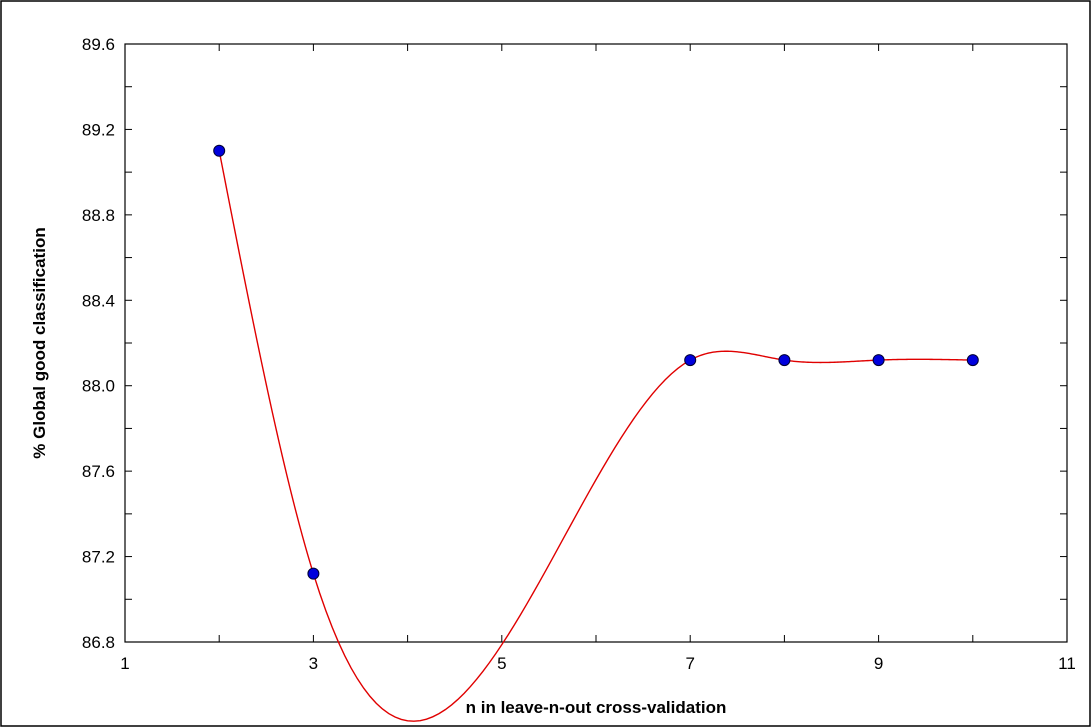 Image resolution: width=1091 pixels, height=727 pixels. Describe the element at coordinates (39, 342) in the screenshot. I see `y-axis-title: % Global good classification` at that location.